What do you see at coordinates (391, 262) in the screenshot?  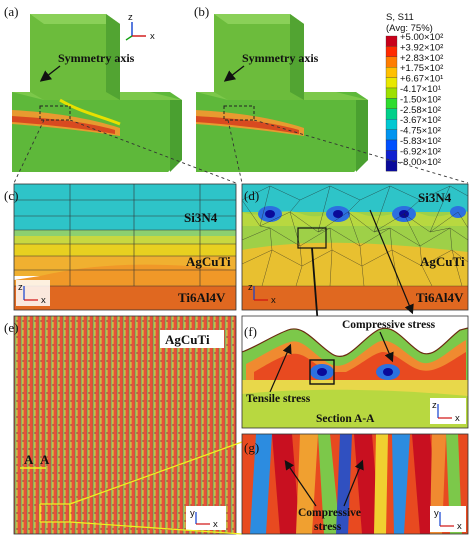 I see `compressive-arrow-d` at bounding box center [391, 262].